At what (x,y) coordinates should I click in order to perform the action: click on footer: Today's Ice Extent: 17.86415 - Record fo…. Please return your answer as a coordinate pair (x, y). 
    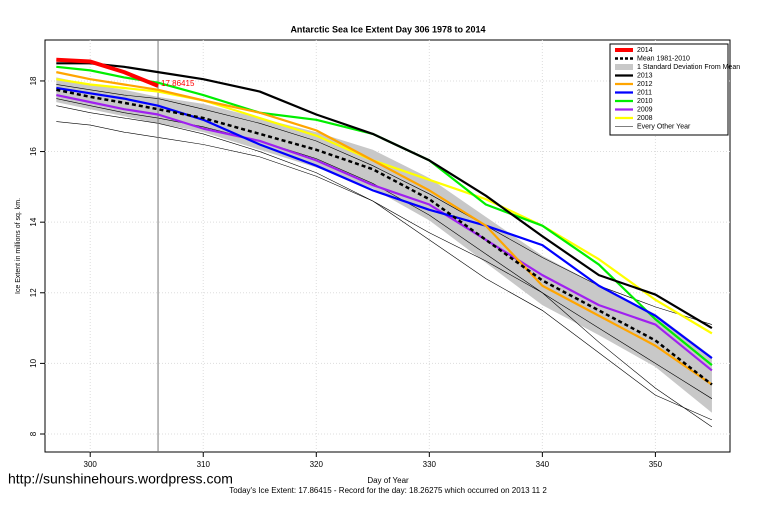
    Looking at the image, I should click on (388, 490).